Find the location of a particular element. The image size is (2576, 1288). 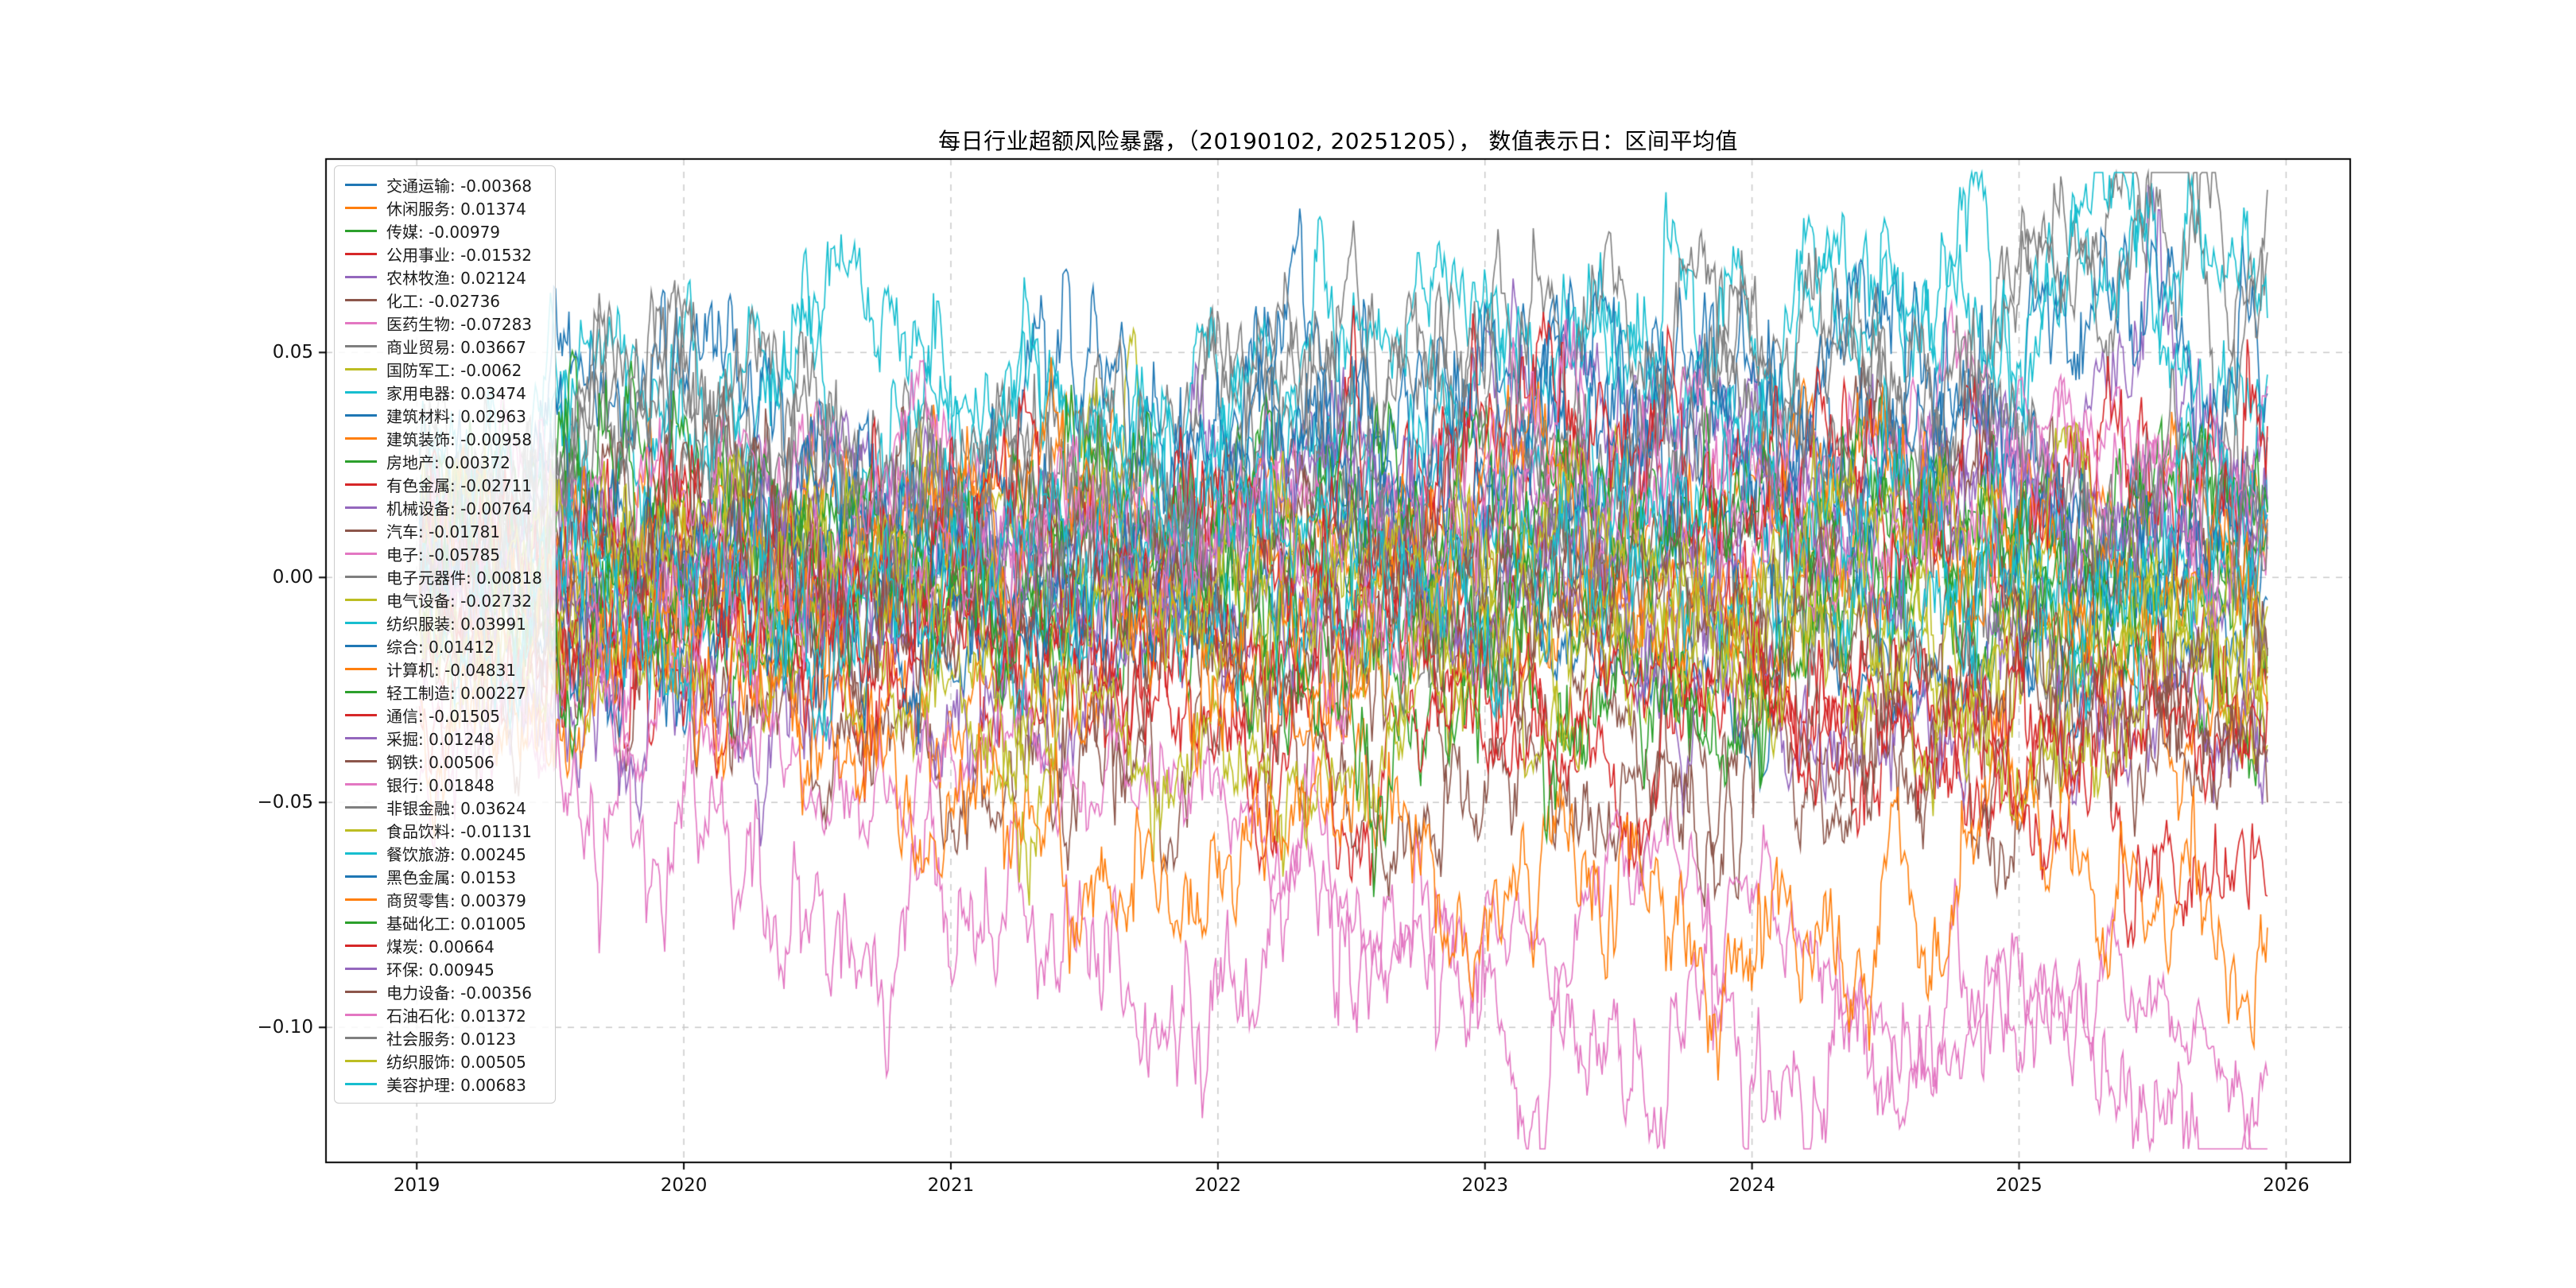

legend-item: 建筑装饰: -0.00958 is located at coordinates (443, 439).